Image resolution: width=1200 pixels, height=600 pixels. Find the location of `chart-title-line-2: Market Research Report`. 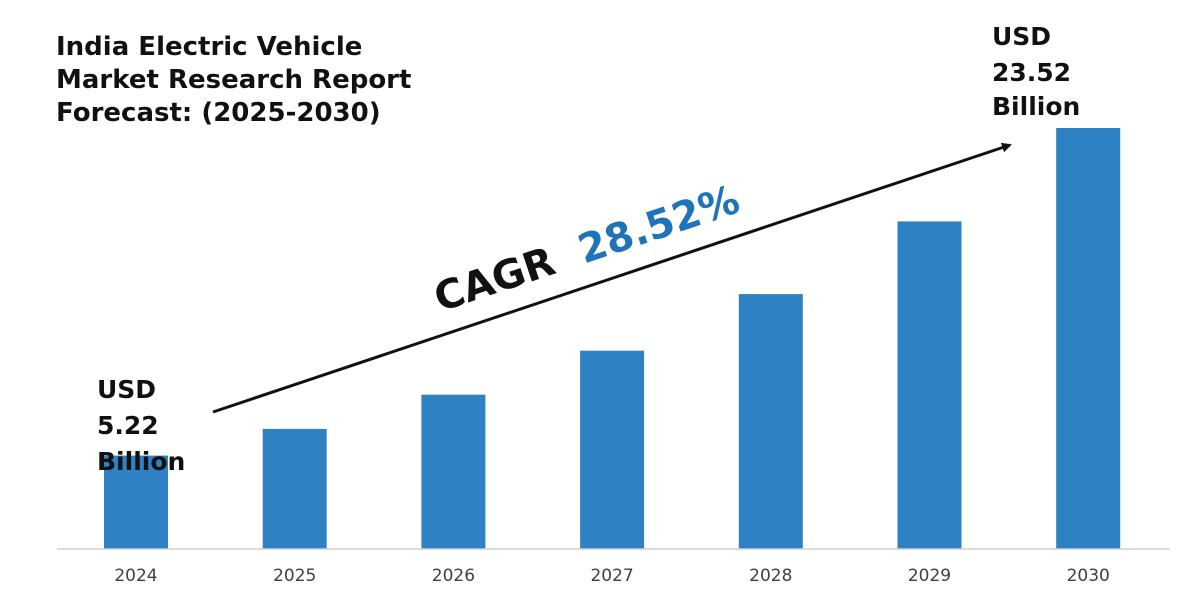

chart-title-line-2: Market Research Report is located at coordinates (233, 80).